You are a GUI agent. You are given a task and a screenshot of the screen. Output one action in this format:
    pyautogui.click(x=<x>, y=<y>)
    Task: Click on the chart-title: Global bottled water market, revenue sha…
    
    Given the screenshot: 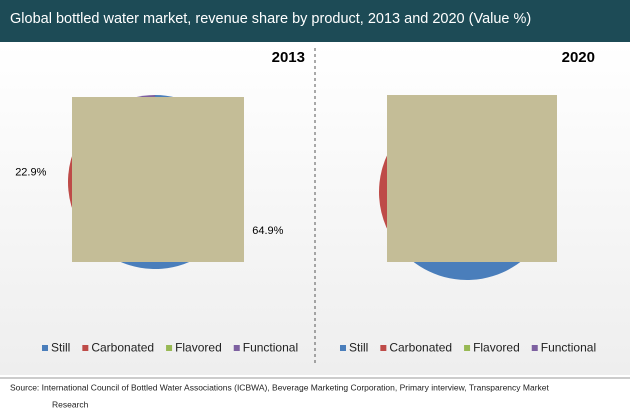 What is the action you would take?
    pyautogui.click(x=270, y=19)
    